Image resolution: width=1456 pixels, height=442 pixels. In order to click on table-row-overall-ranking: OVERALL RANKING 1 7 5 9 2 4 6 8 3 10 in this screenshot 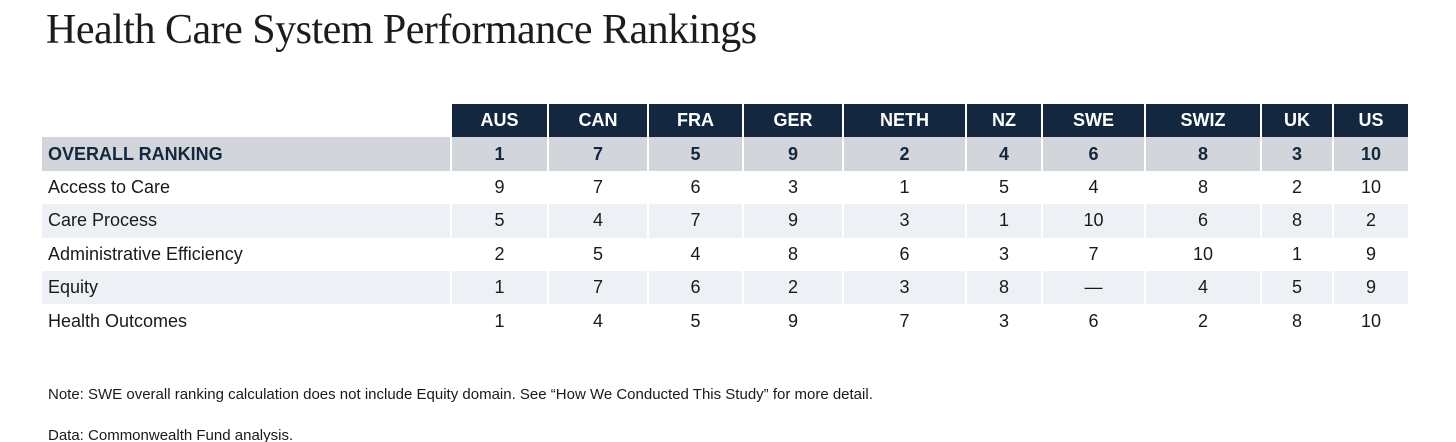, I will do `click(725, 154)`.